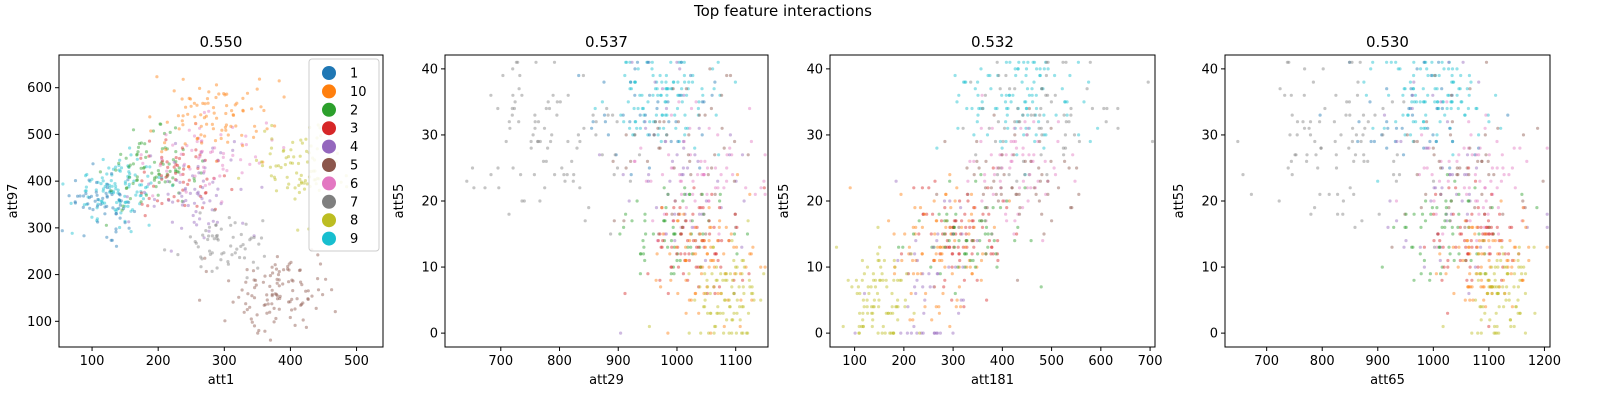 The width and height of the screenshot is (1600, 400). What do you see at coordinates (158, 361) in the screenshot?
I see `x-tick-label: 200` at bounding box center [158, 361].